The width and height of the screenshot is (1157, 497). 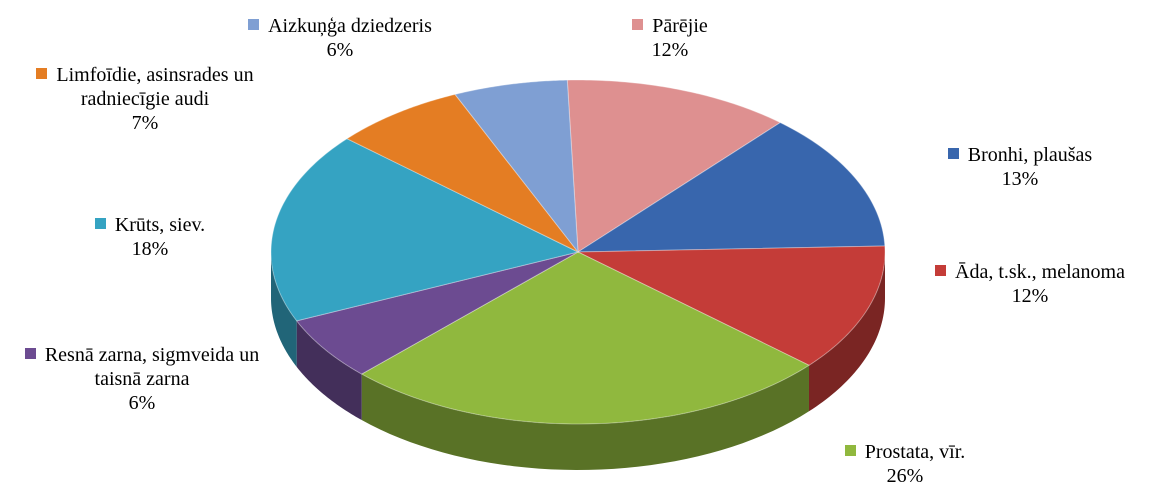 I want to click on category-label: Prostata, vīr., so click(x=915, y=452).